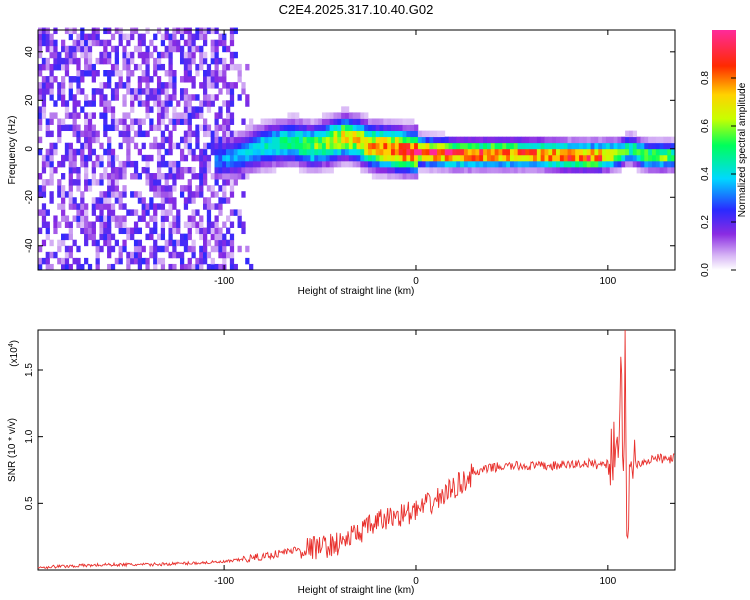  I want to click on spectrogram-y-tick-label: 0, so click(29, 149).